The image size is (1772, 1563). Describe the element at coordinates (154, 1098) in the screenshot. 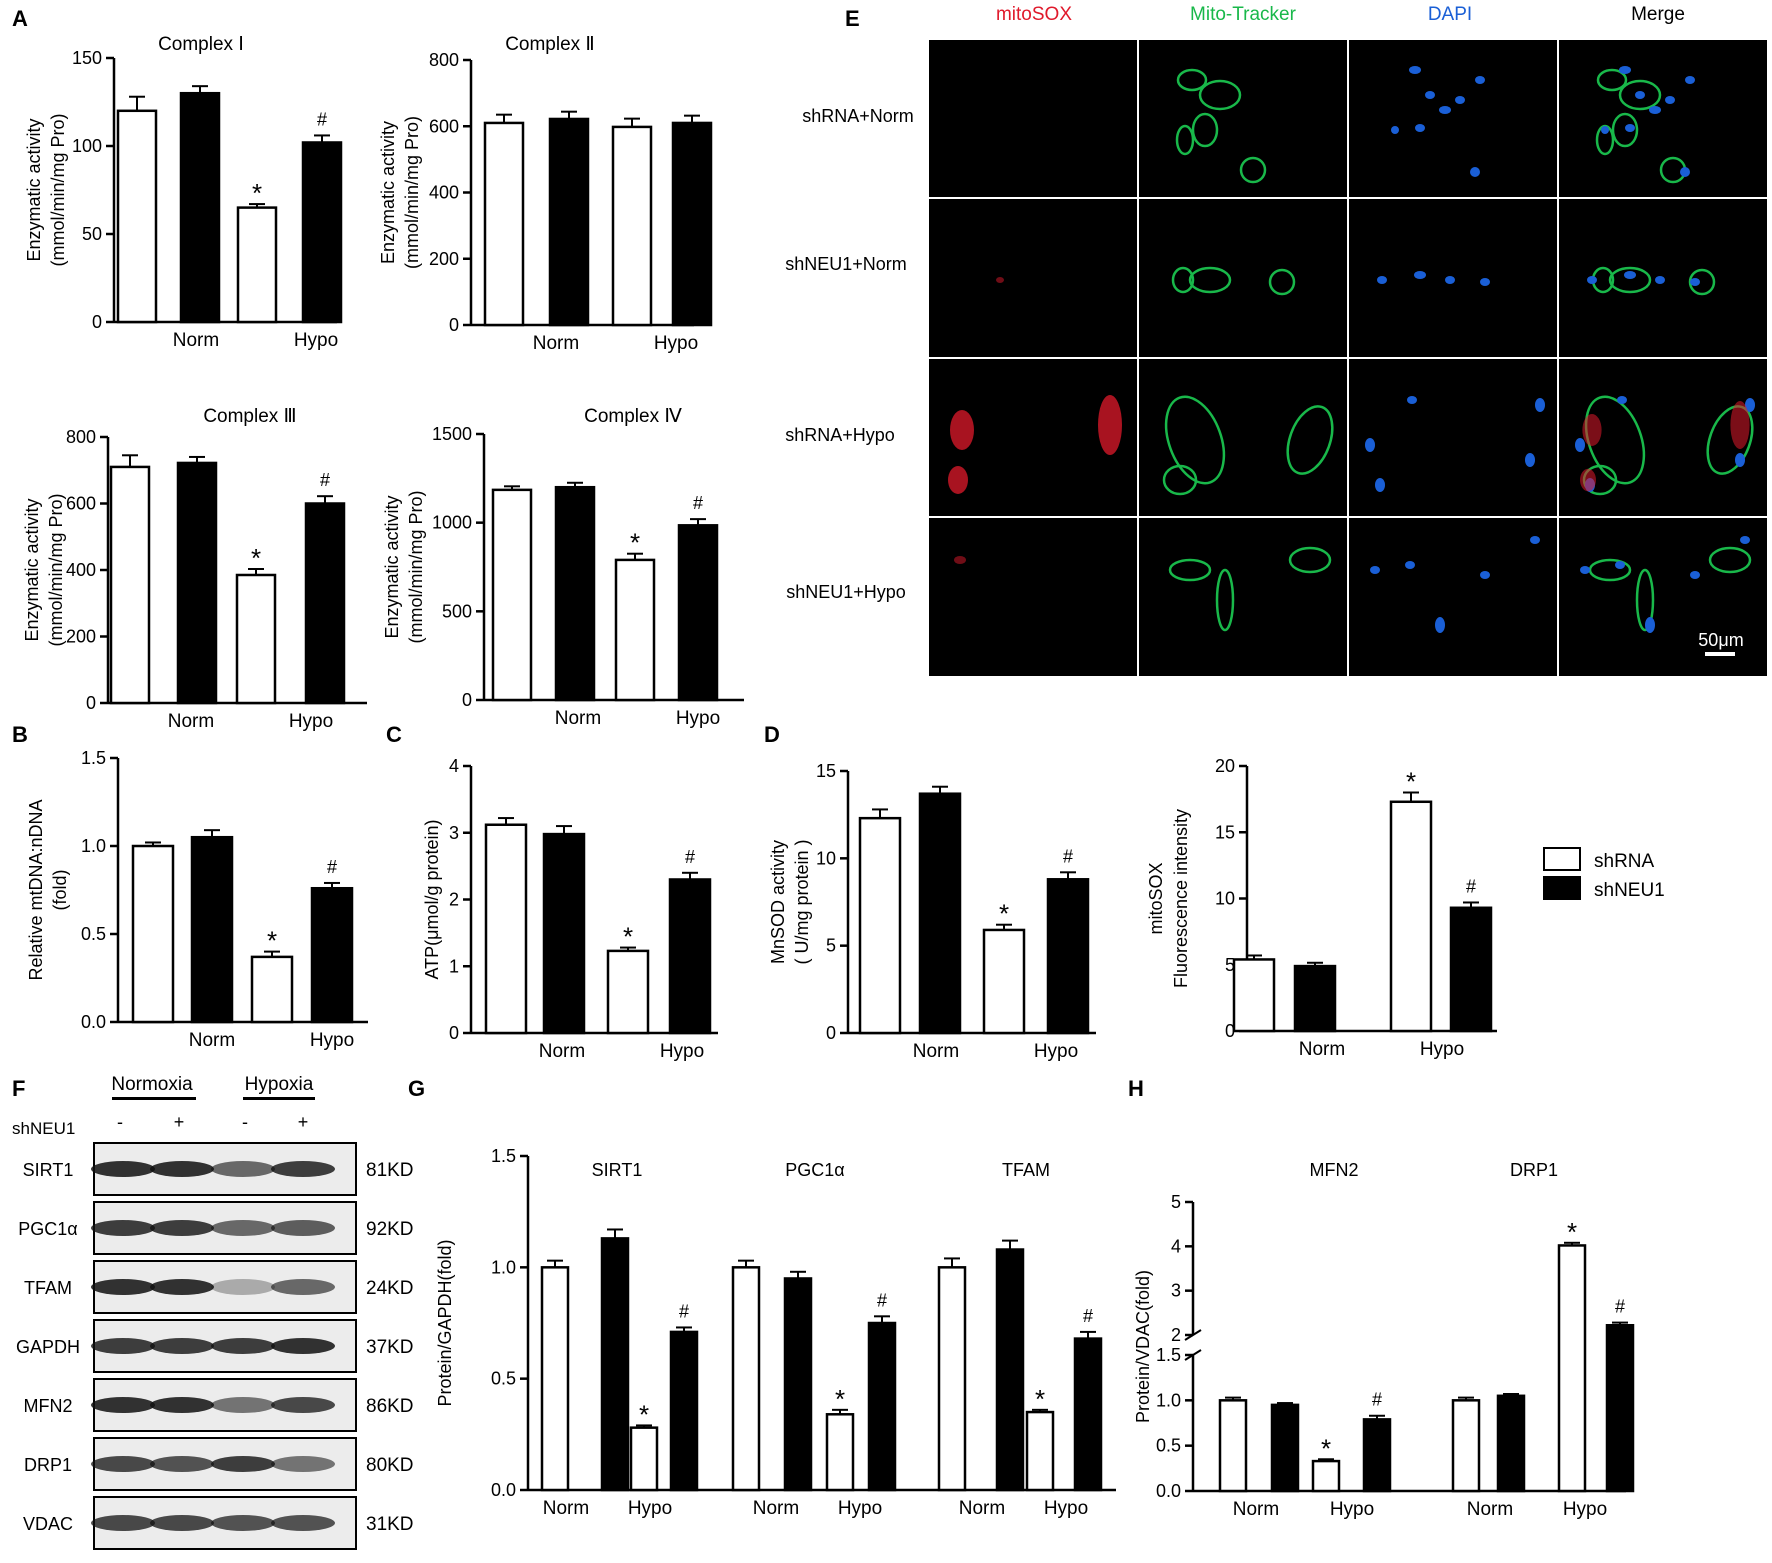

I see `wb-normoxia-underline` at that location.